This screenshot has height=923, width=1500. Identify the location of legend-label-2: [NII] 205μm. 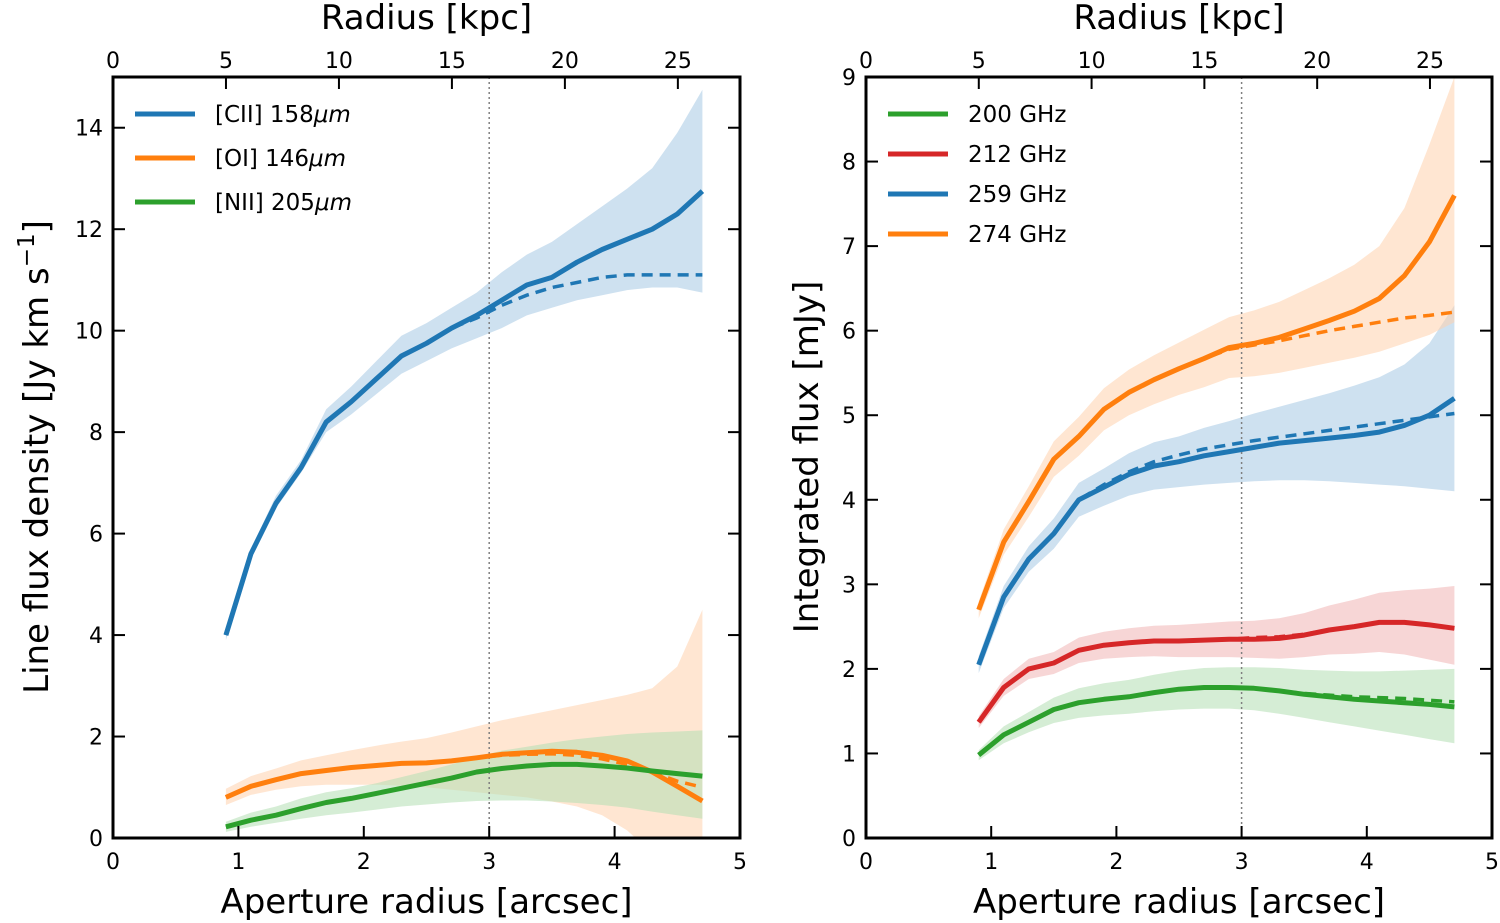
(283, 203).